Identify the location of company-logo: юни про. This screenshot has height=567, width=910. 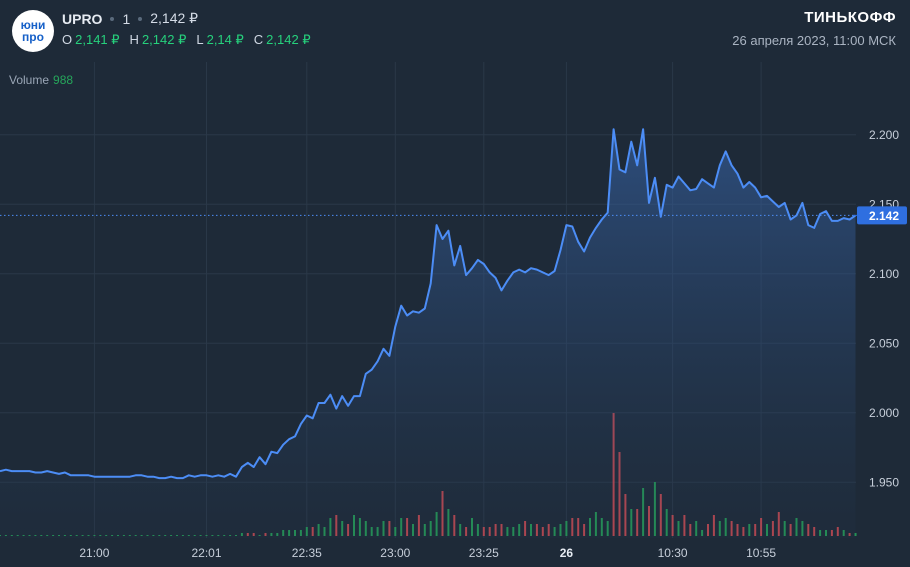
(33, 31).